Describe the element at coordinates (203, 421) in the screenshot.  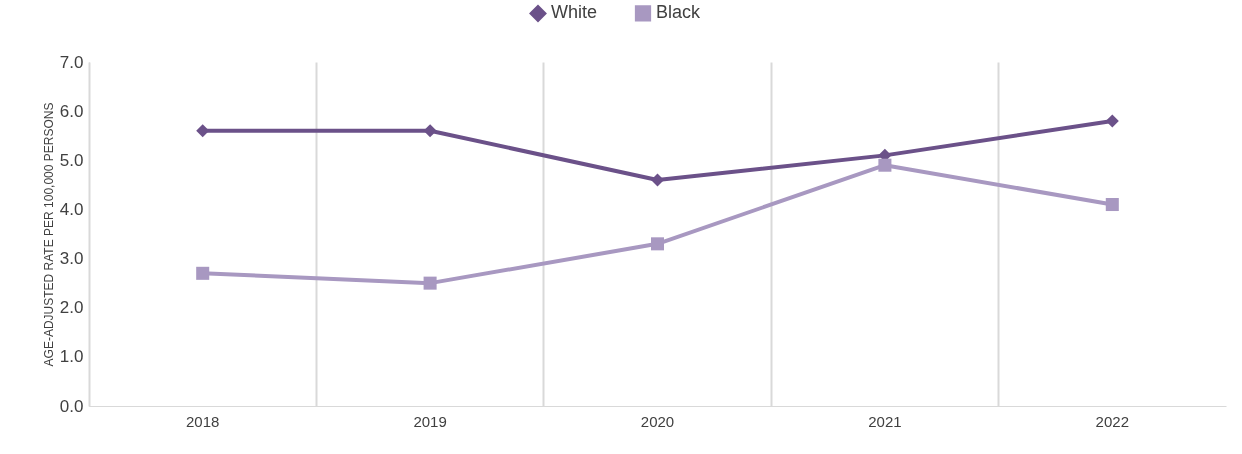
I see `x-tick-label: 2018` at that location.